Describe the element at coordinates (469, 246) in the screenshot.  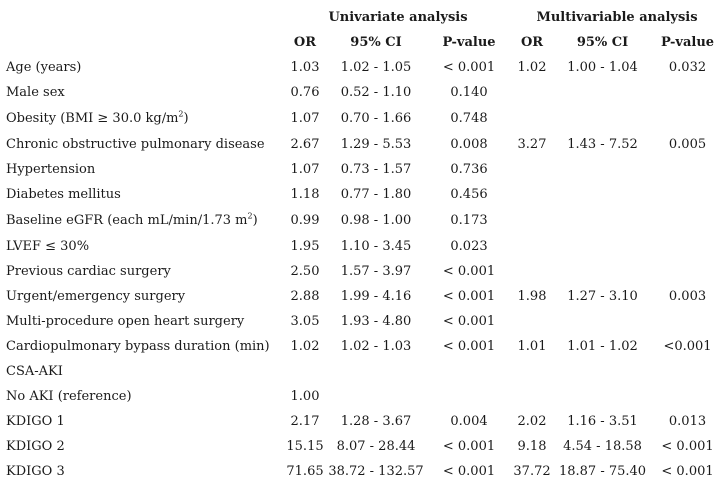
I see `univariate-p-cell: 0.023` at that location.